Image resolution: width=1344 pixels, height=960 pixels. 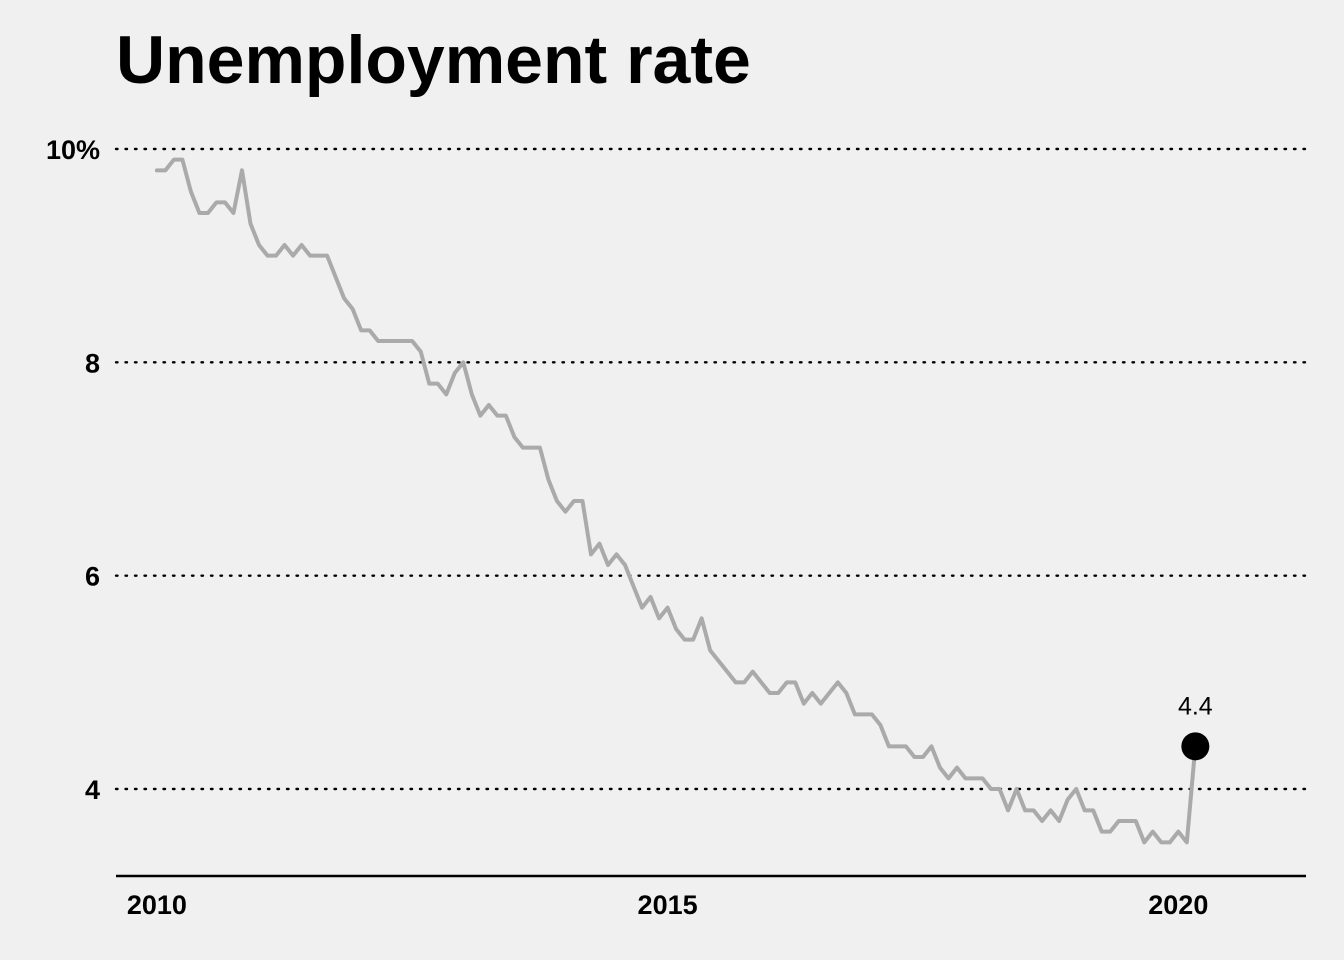 I want to click on y-tick-label-4: 4, so click(x=92, y=790).